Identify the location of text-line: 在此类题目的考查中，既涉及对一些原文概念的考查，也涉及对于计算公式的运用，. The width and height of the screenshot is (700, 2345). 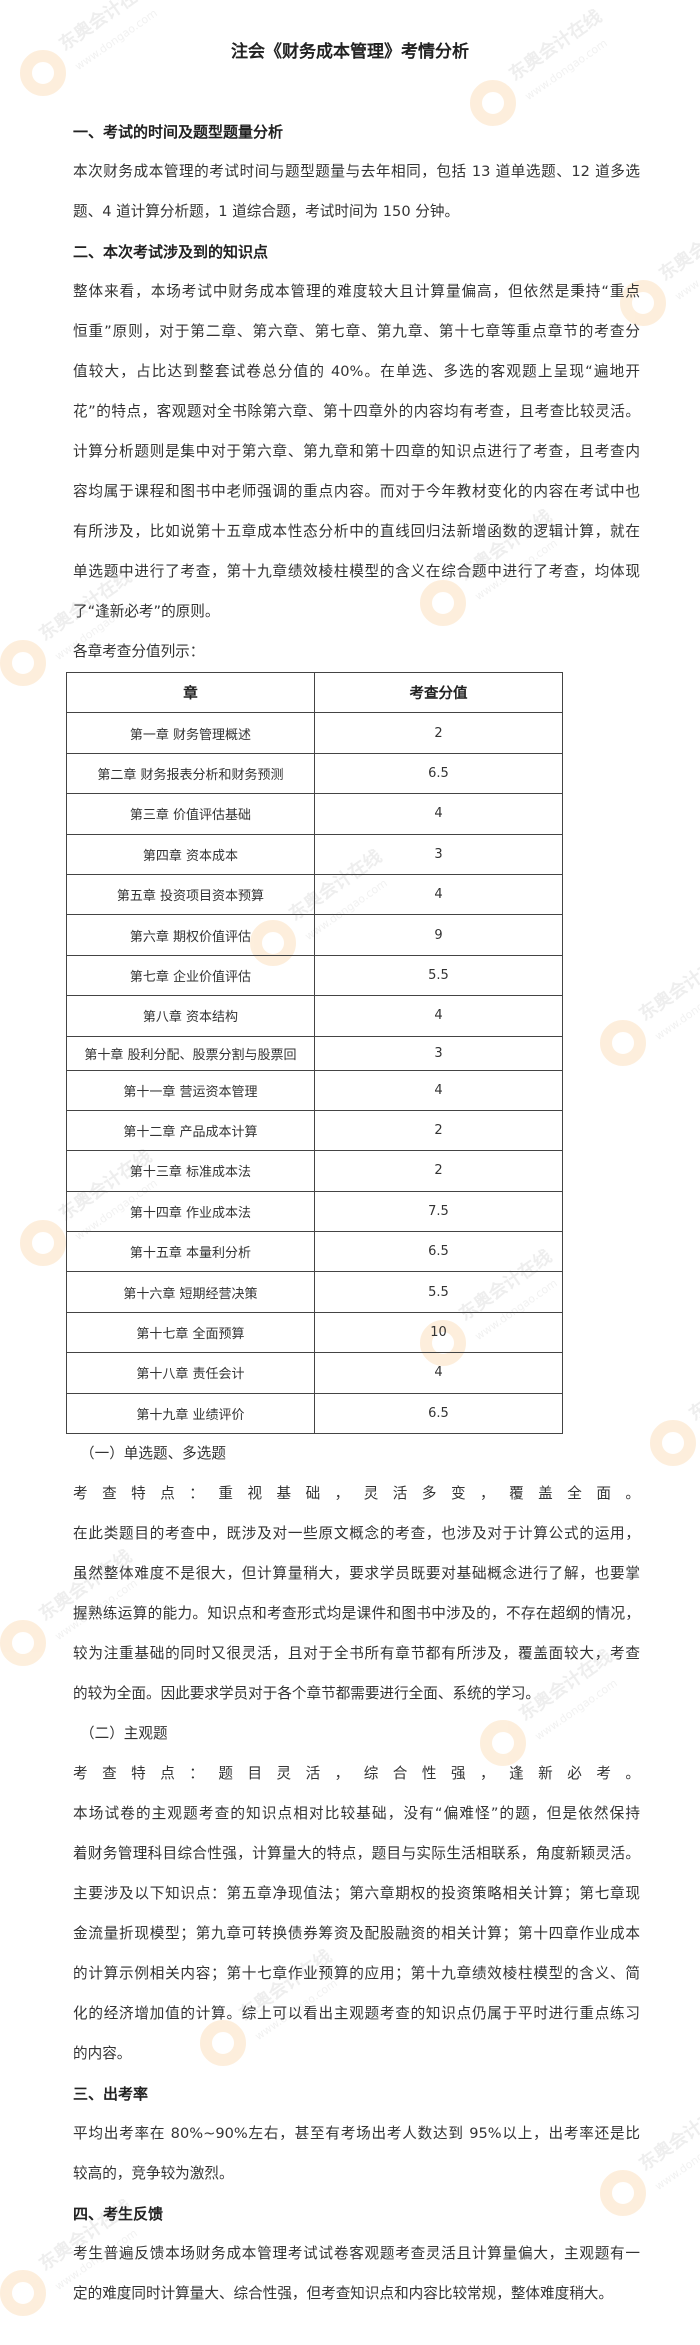
(356, 1534).